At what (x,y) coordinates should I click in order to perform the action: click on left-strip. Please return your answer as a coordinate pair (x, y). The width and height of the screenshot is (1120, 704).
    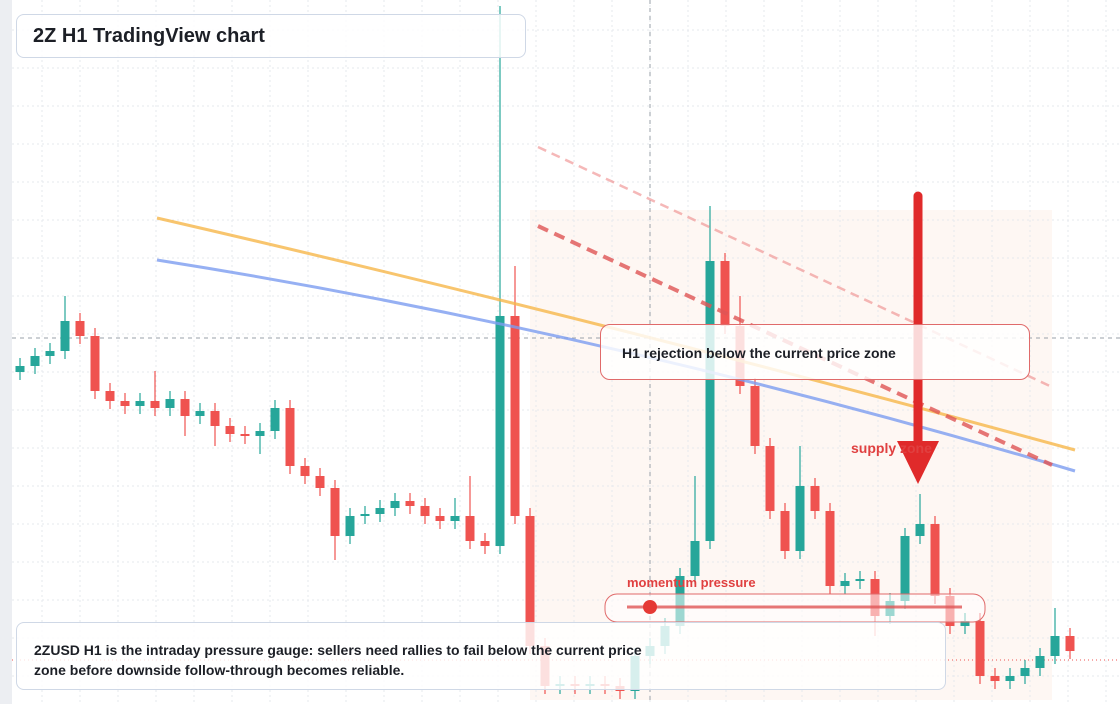
    Looking at the image, I should click on (6, 352).